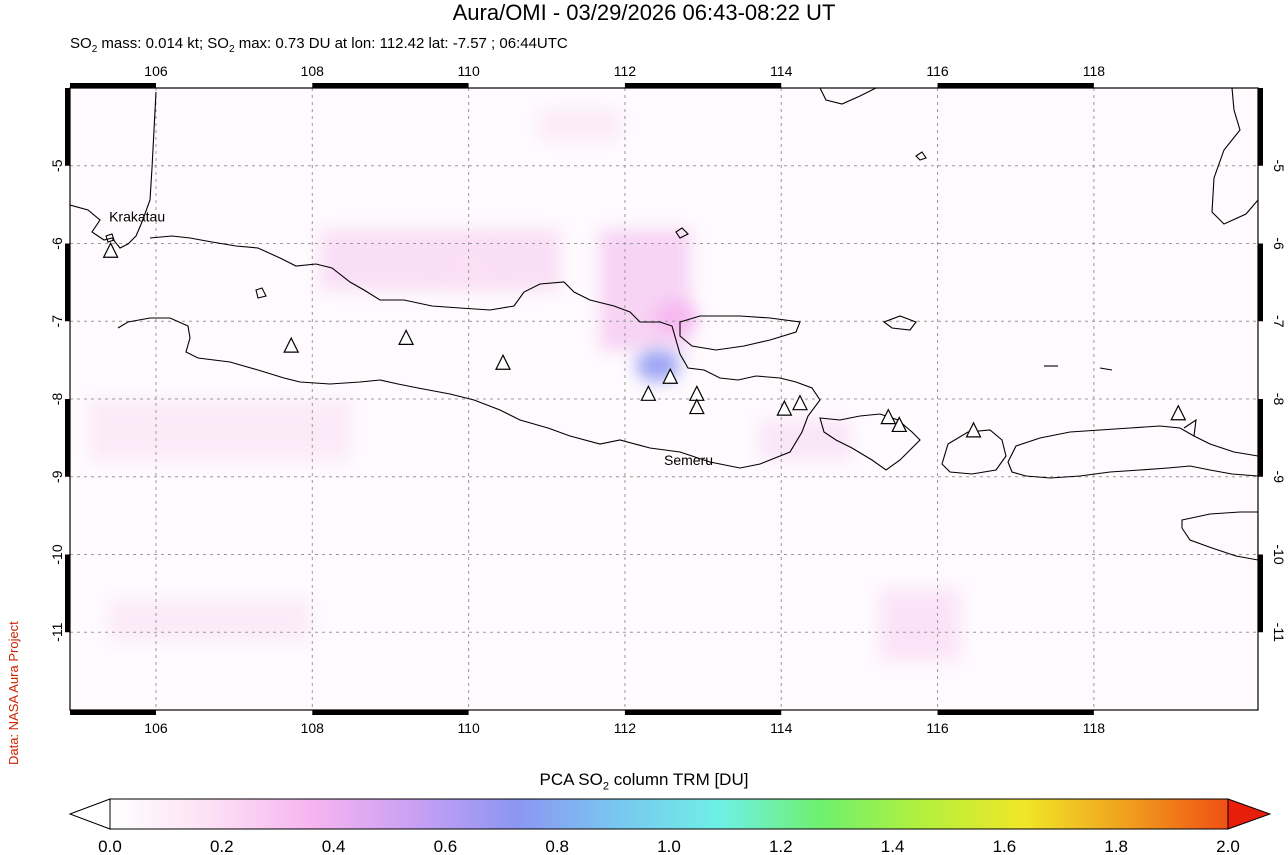 This screenshot has height=855, width=1288. I want to click on lat-tick-label-right: -7, so click(1279, 321).